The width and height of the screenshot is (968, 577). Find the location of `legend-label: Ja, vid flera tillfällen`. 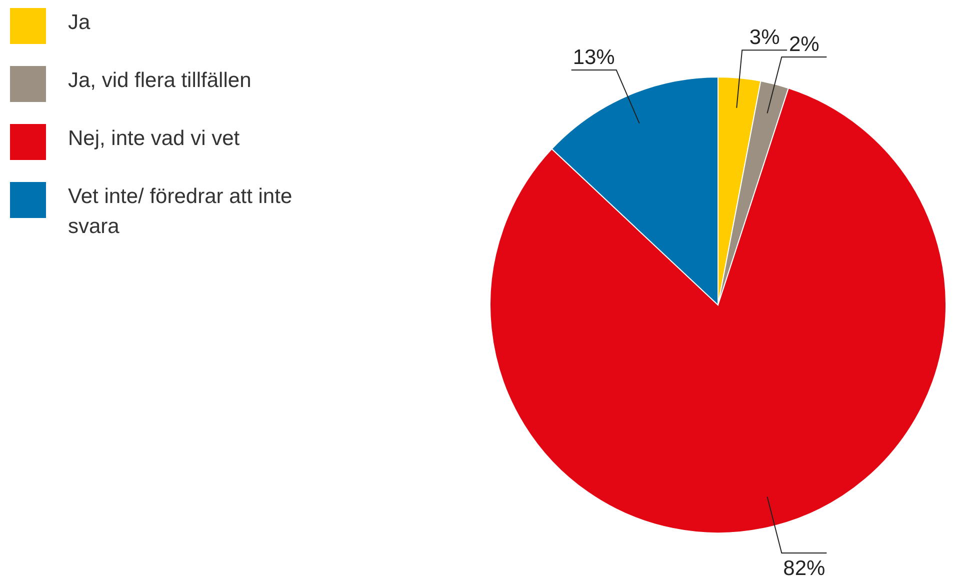

legend-label: Ja, vid flera tillfällen is located at coordinates (160, 81).